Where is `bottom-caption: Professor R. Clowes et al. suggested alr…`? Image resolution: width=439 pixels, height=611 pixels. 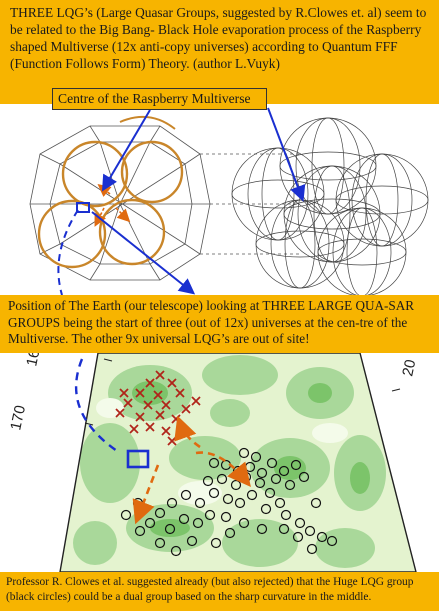 bottom-caption: Professor R. Clowes et al. suggested alr… is located at coordinates (210, 589).